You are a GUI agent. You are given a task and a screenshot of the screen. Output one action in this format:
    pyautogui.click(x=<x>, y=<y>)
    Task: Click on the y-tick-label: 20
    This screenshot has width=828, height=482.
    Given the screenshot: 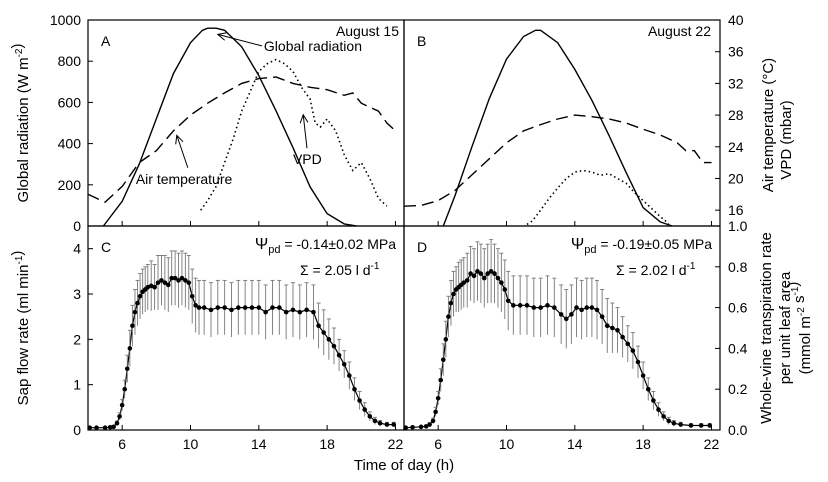 What is the action you would take?
    pyautogui.click(x=736, y=178)
    